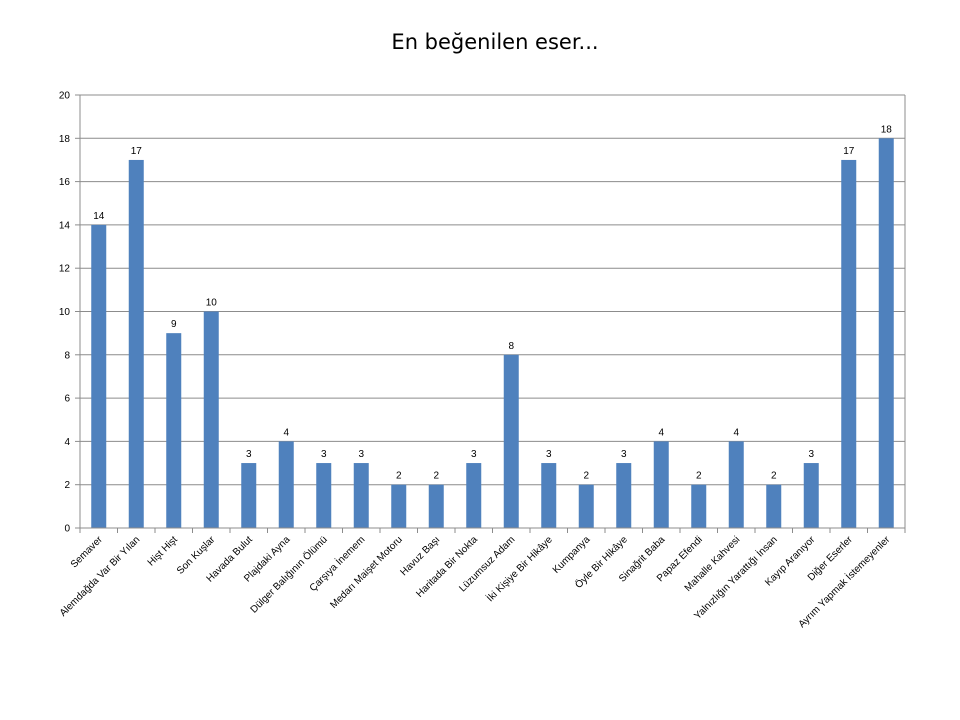  What do you see at coordinates (67, 485) in the screenshot?
I see `y-tick-label: 2` at bounding box center [67, 485].